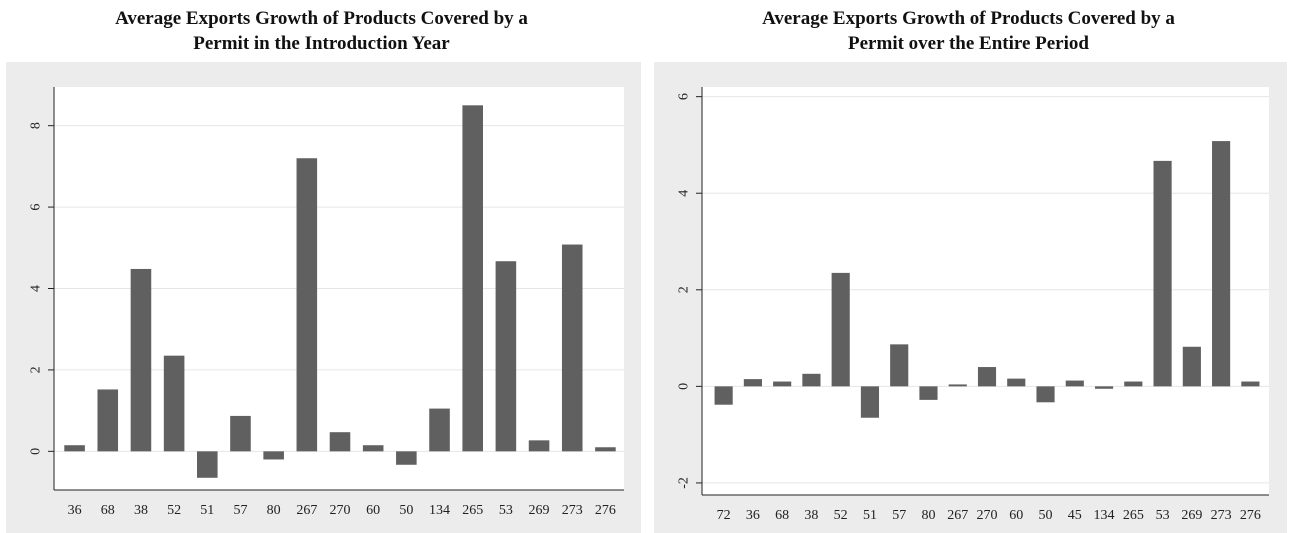  Describe the element at coordinates (684, 483) in the screenshot. I see `y-tick-label: -2` at that location.